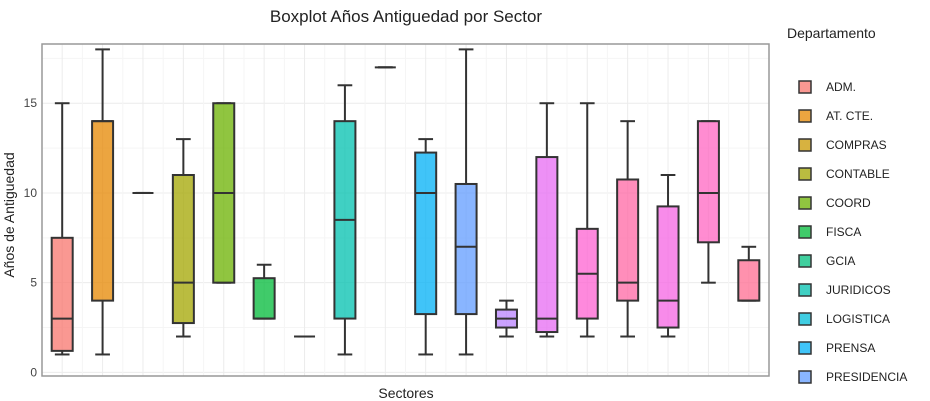 The width and height of the screenshot is (930, 401). Describe the element at coordinates (841, 87) in the screenshot. I see `legend-label: ADM.` at that location.